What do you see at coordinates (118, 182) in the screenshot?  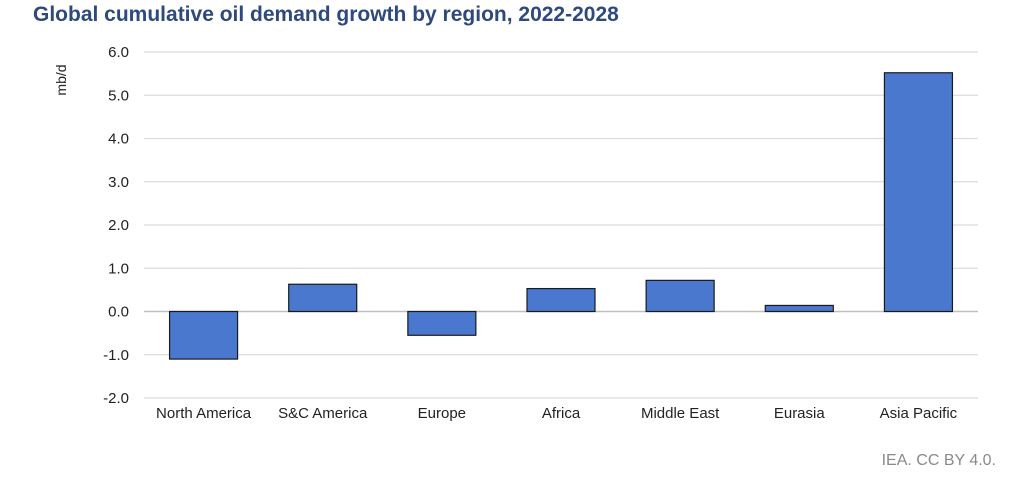 I see `y-tick-label: 3.0` at bounding box center [118, 182].